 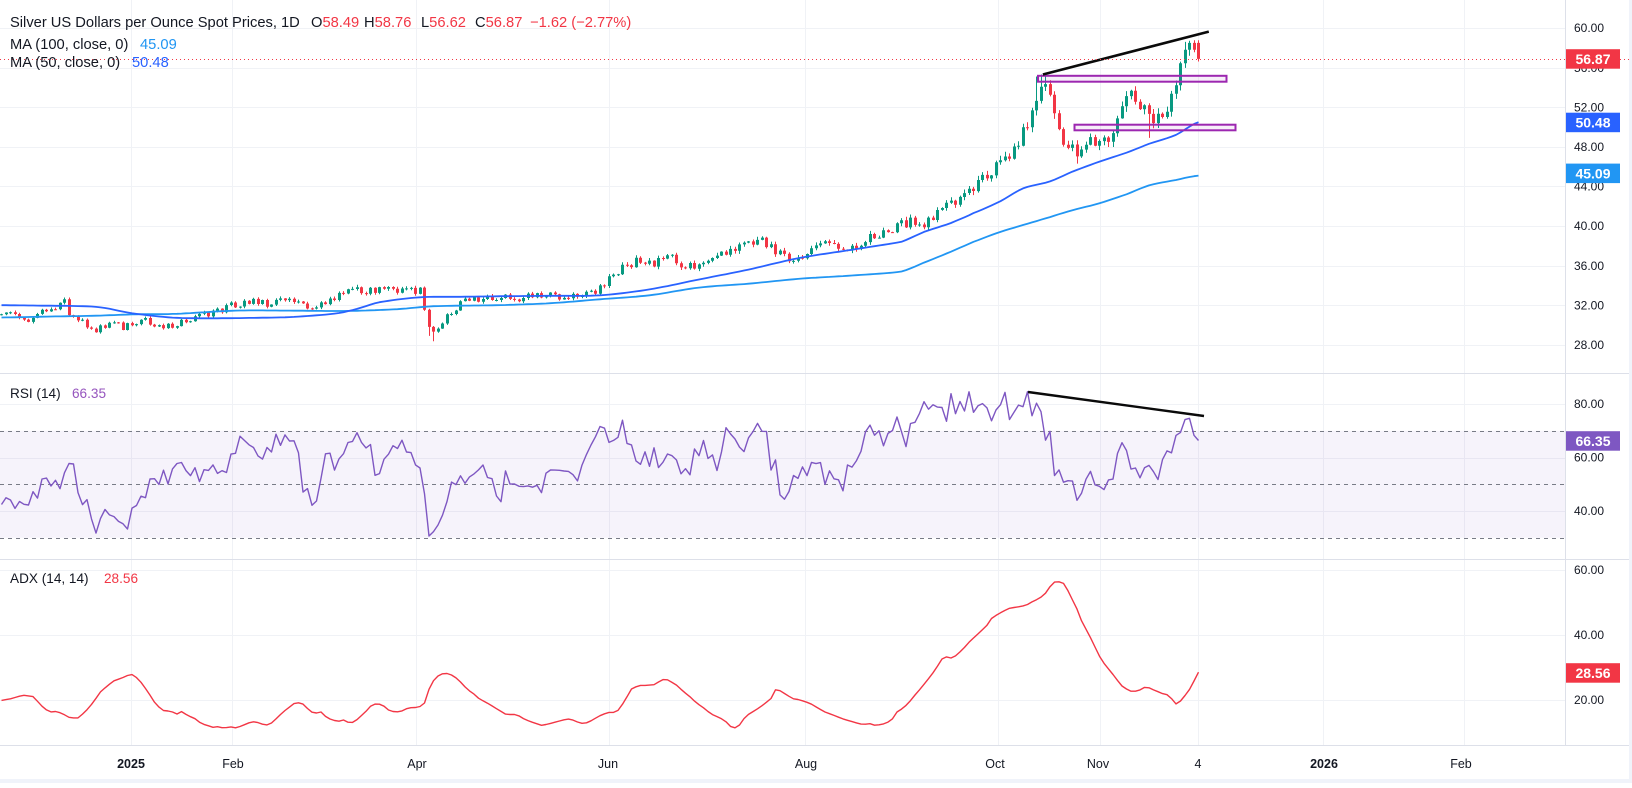 I want to click on svg-text: 48.00, so click(x=1589, y=147).